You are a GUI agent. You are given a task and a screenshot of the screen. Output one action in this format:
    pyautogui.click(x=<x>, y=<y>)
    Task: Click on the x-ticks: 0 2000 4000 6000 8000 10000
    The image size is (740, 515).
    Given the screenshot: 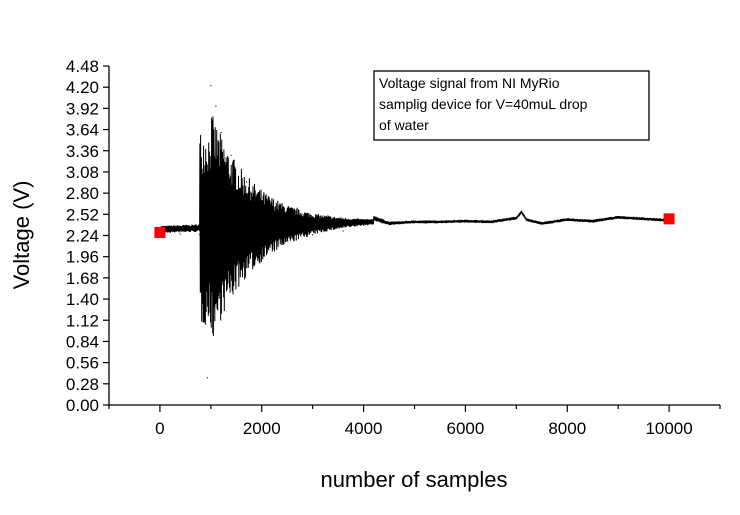 What is the action you would take?
    pyautogui.click(x=414, y=421)
    